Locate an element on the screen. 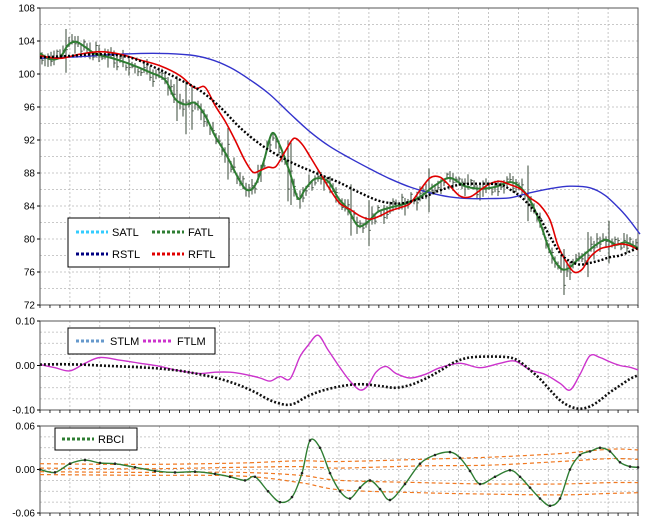  legend-label-fatl: FATL is located at coordinates (200, 233).